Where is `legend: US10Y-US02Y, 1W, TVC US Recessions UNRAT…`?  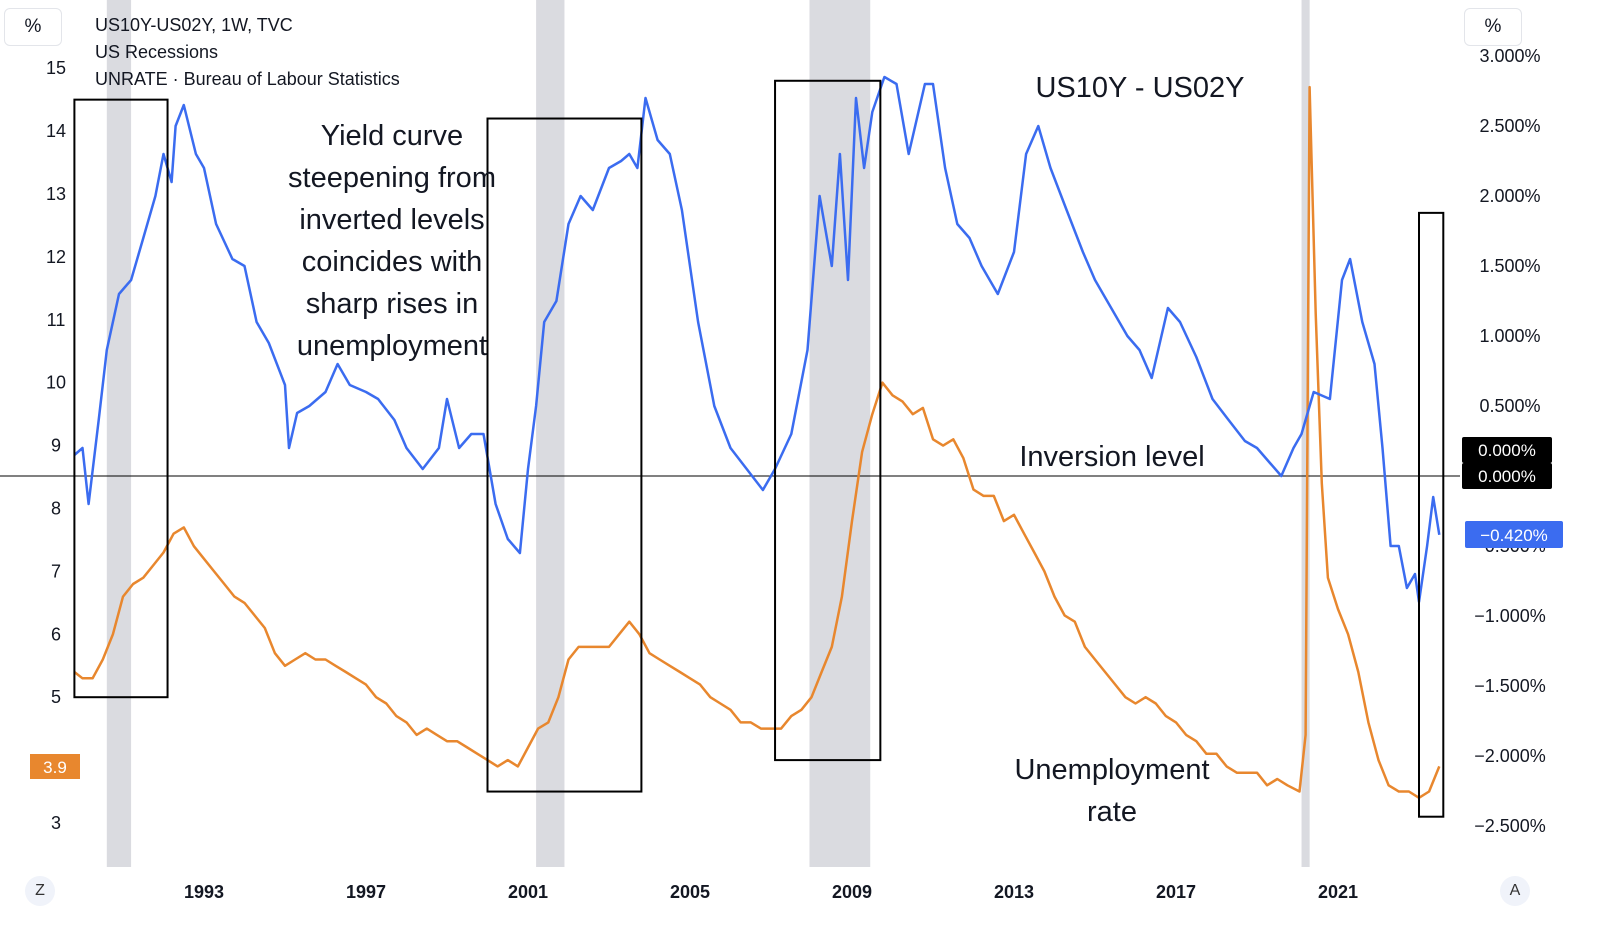
legend: US10Y-US02Y, 1W, TVC US Recessions UNRAT… is located at coordinates (247, 52).